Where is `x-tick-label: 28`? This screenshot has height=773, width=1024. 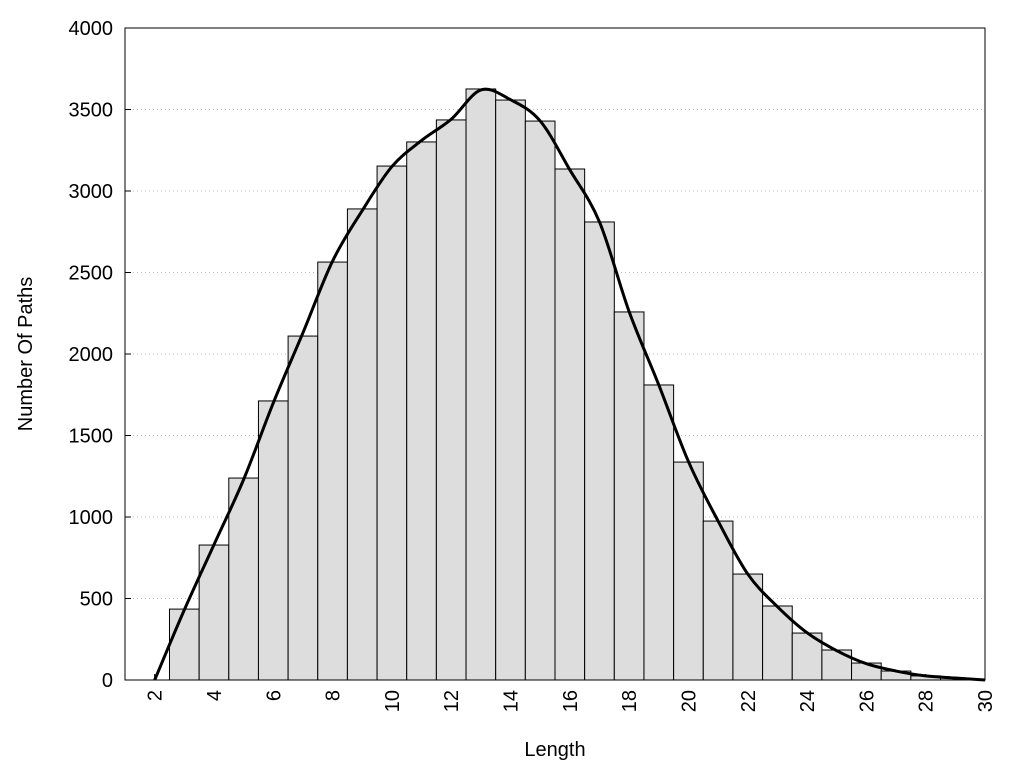
x-tick-label: 28 is located at coordinates (927, 701).